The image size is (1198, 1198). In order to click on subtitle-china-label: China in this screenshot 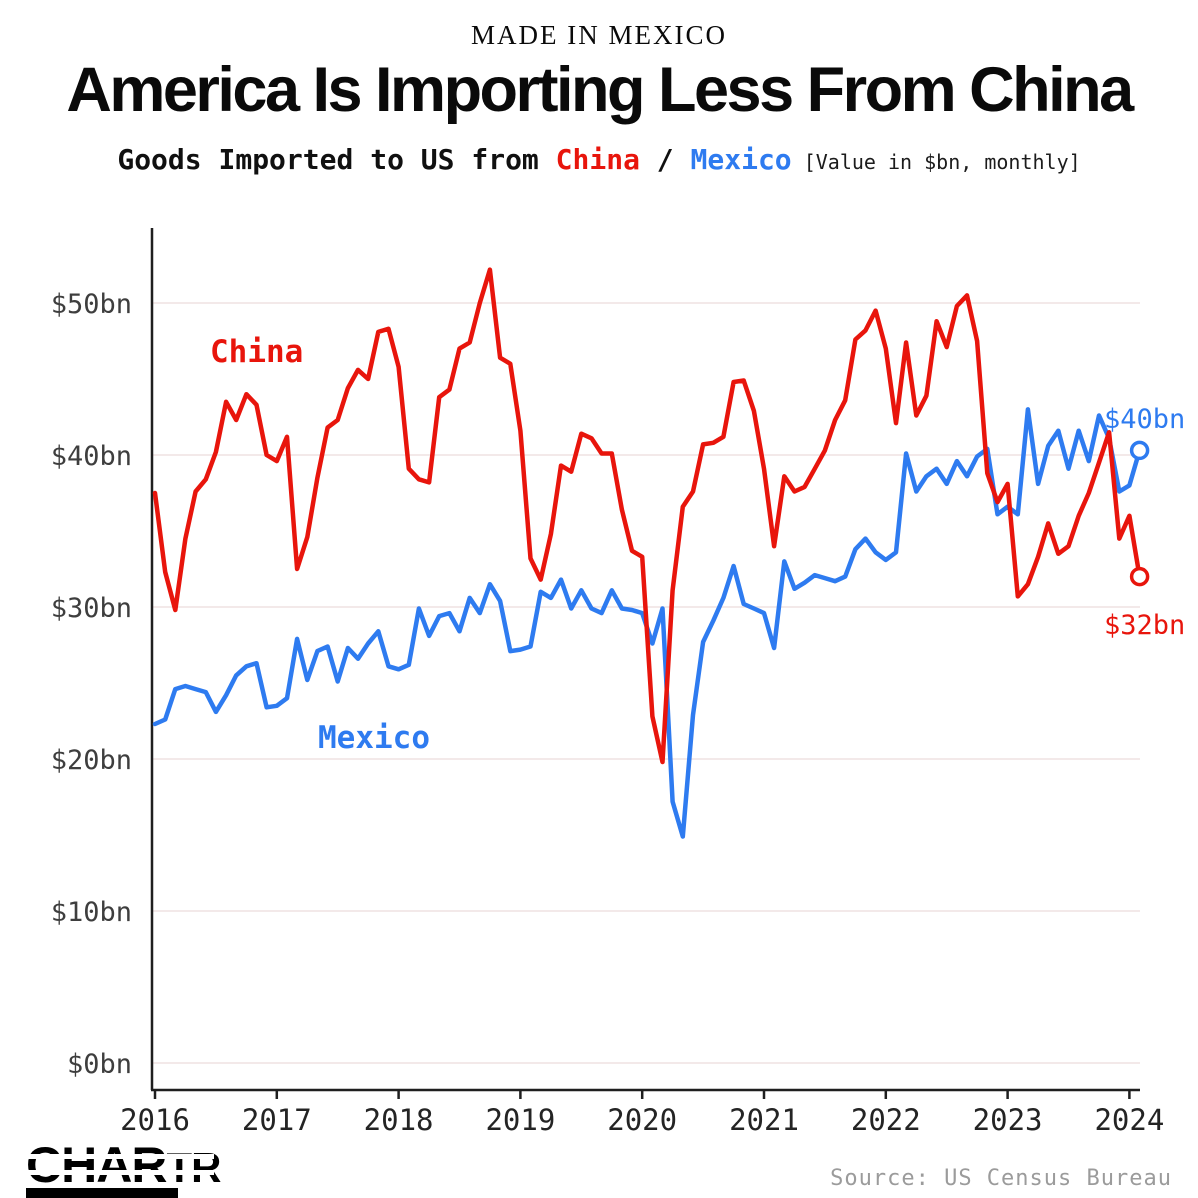, I will do `click(597, 159)`.